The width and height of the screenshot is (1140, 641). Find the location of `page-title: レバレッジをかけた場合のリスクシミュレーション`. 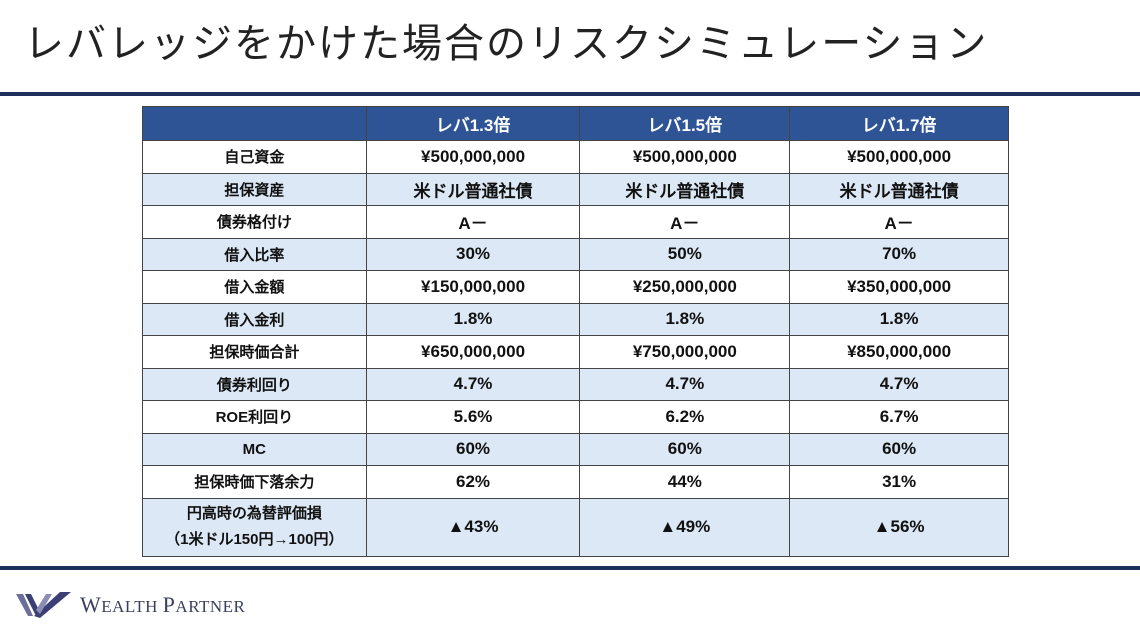

page-title: レバレッジをかけた場合のリスクシミュレーション is located at coordinates (506, 44).